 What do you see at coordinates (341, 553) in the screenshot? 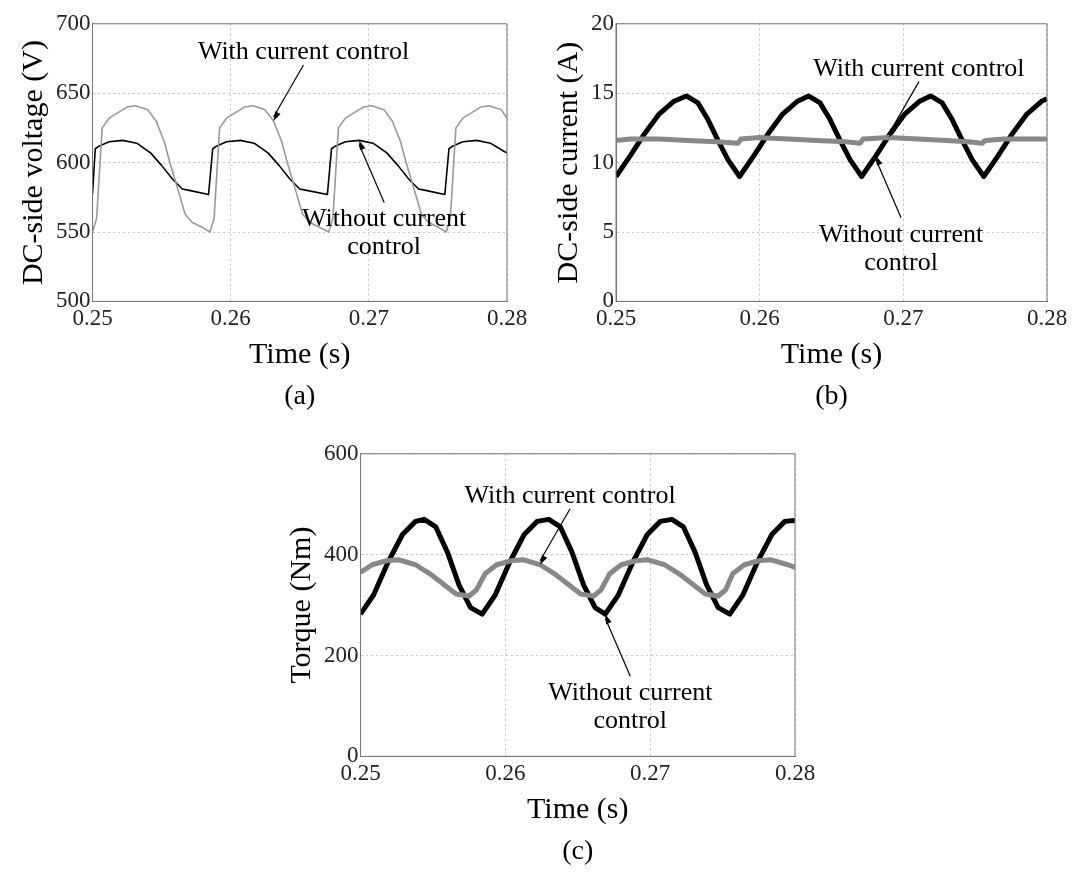
I see `y-tick-label: 400` at bounding box center [341, 553].